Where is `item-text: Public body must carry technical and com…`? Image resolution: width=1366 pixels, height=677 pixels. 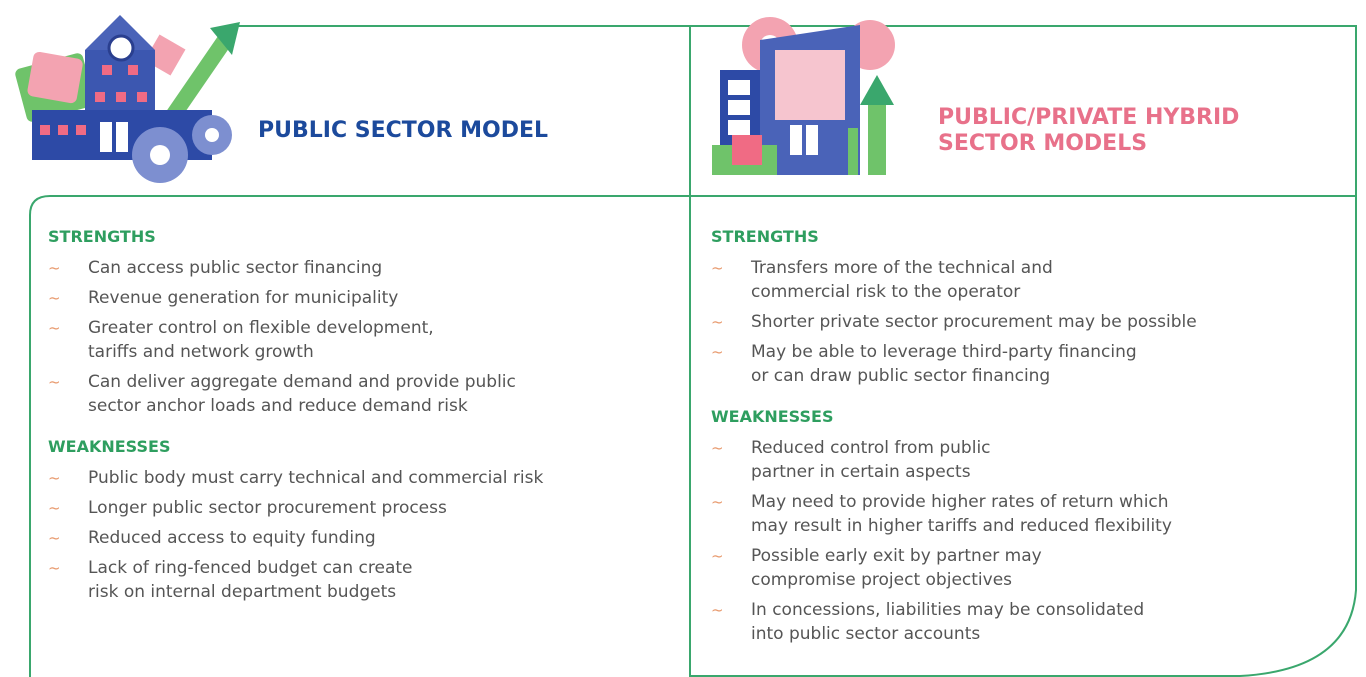
item-text: Public body must carry technical and com… is located at coordinates (316, 478).